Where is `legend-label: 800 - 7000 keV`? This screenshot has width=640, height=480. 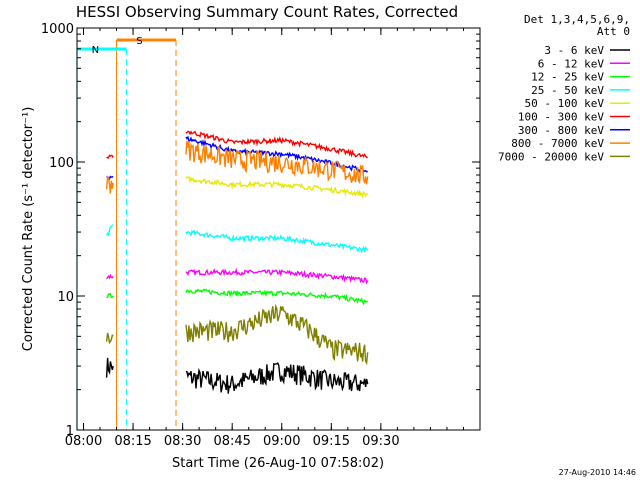 legend-label: 800 - 7000 keV is located at coordinates (557, 143).